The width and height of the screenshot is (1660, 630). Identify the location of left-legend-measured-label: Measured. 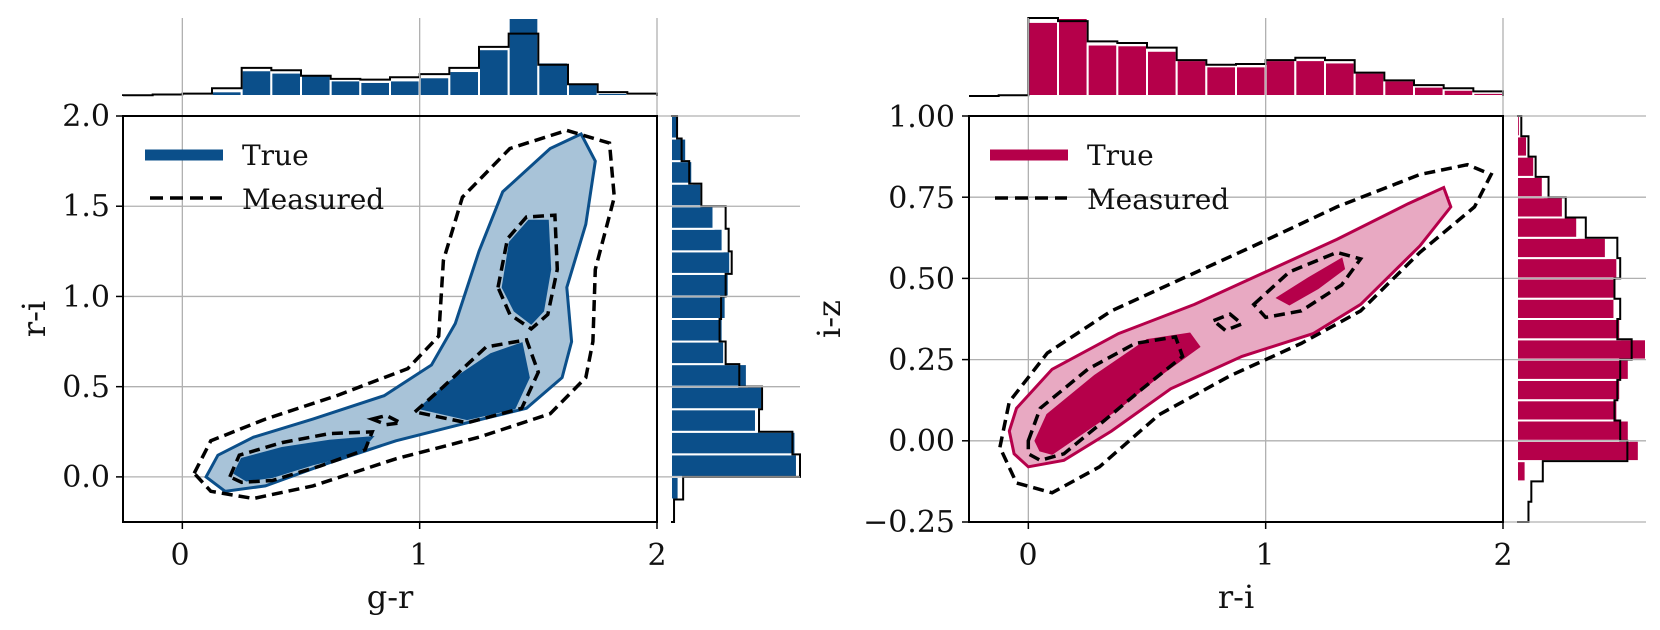
(313, 199).